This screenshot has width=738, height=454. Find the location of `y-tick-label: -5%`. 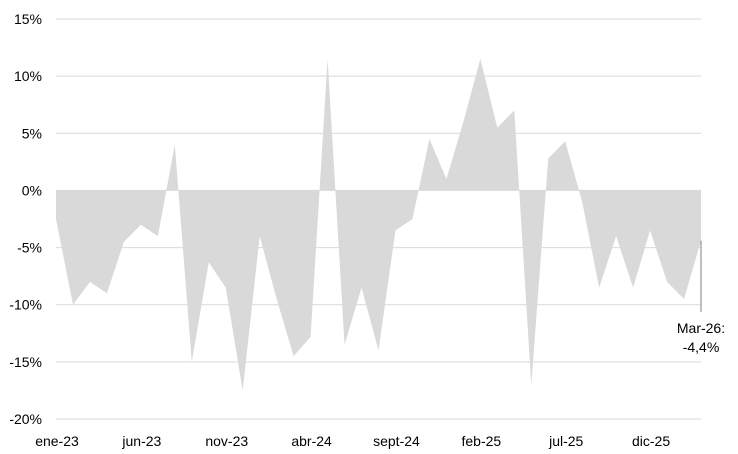

y-tick-label: -5% is located at coordinates (29, 248).